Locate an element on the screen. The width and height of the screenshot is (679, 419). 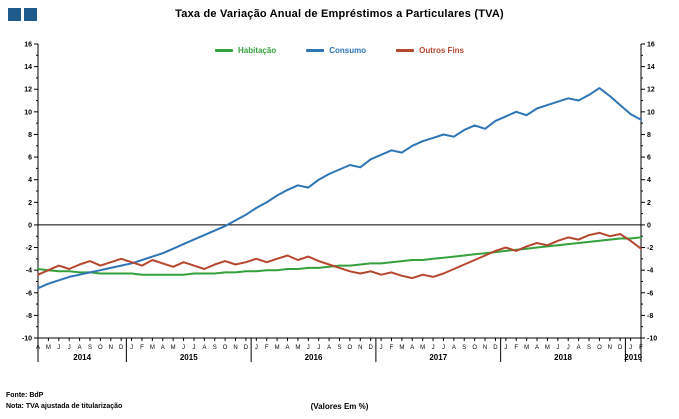
logo-square-right is located at coordinates (30, 14).